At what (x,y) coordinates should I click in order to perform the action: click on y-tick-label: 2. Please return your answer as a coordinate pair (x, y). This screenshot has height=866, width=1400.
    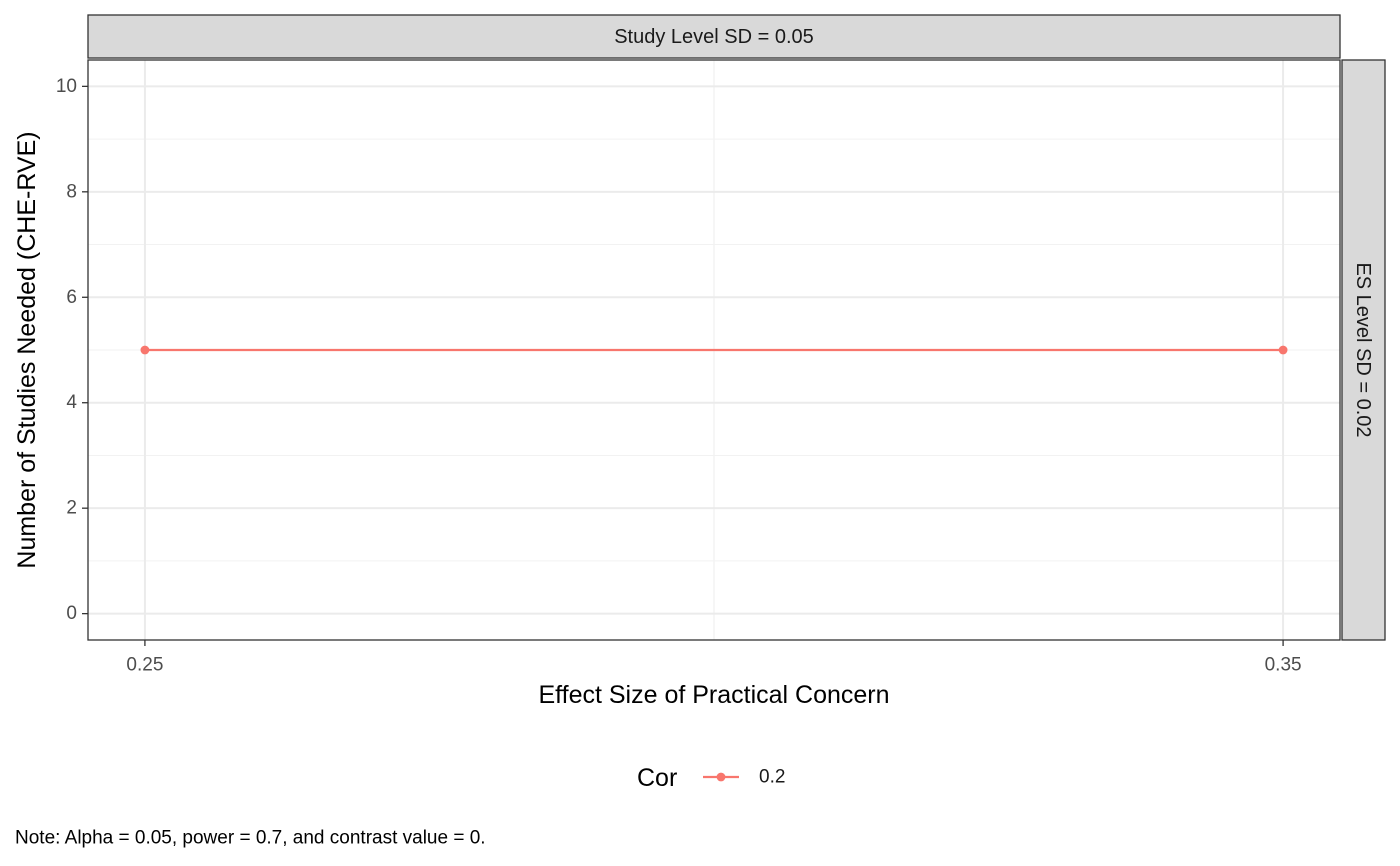
    Looking at the image, I should click on (71, 508).